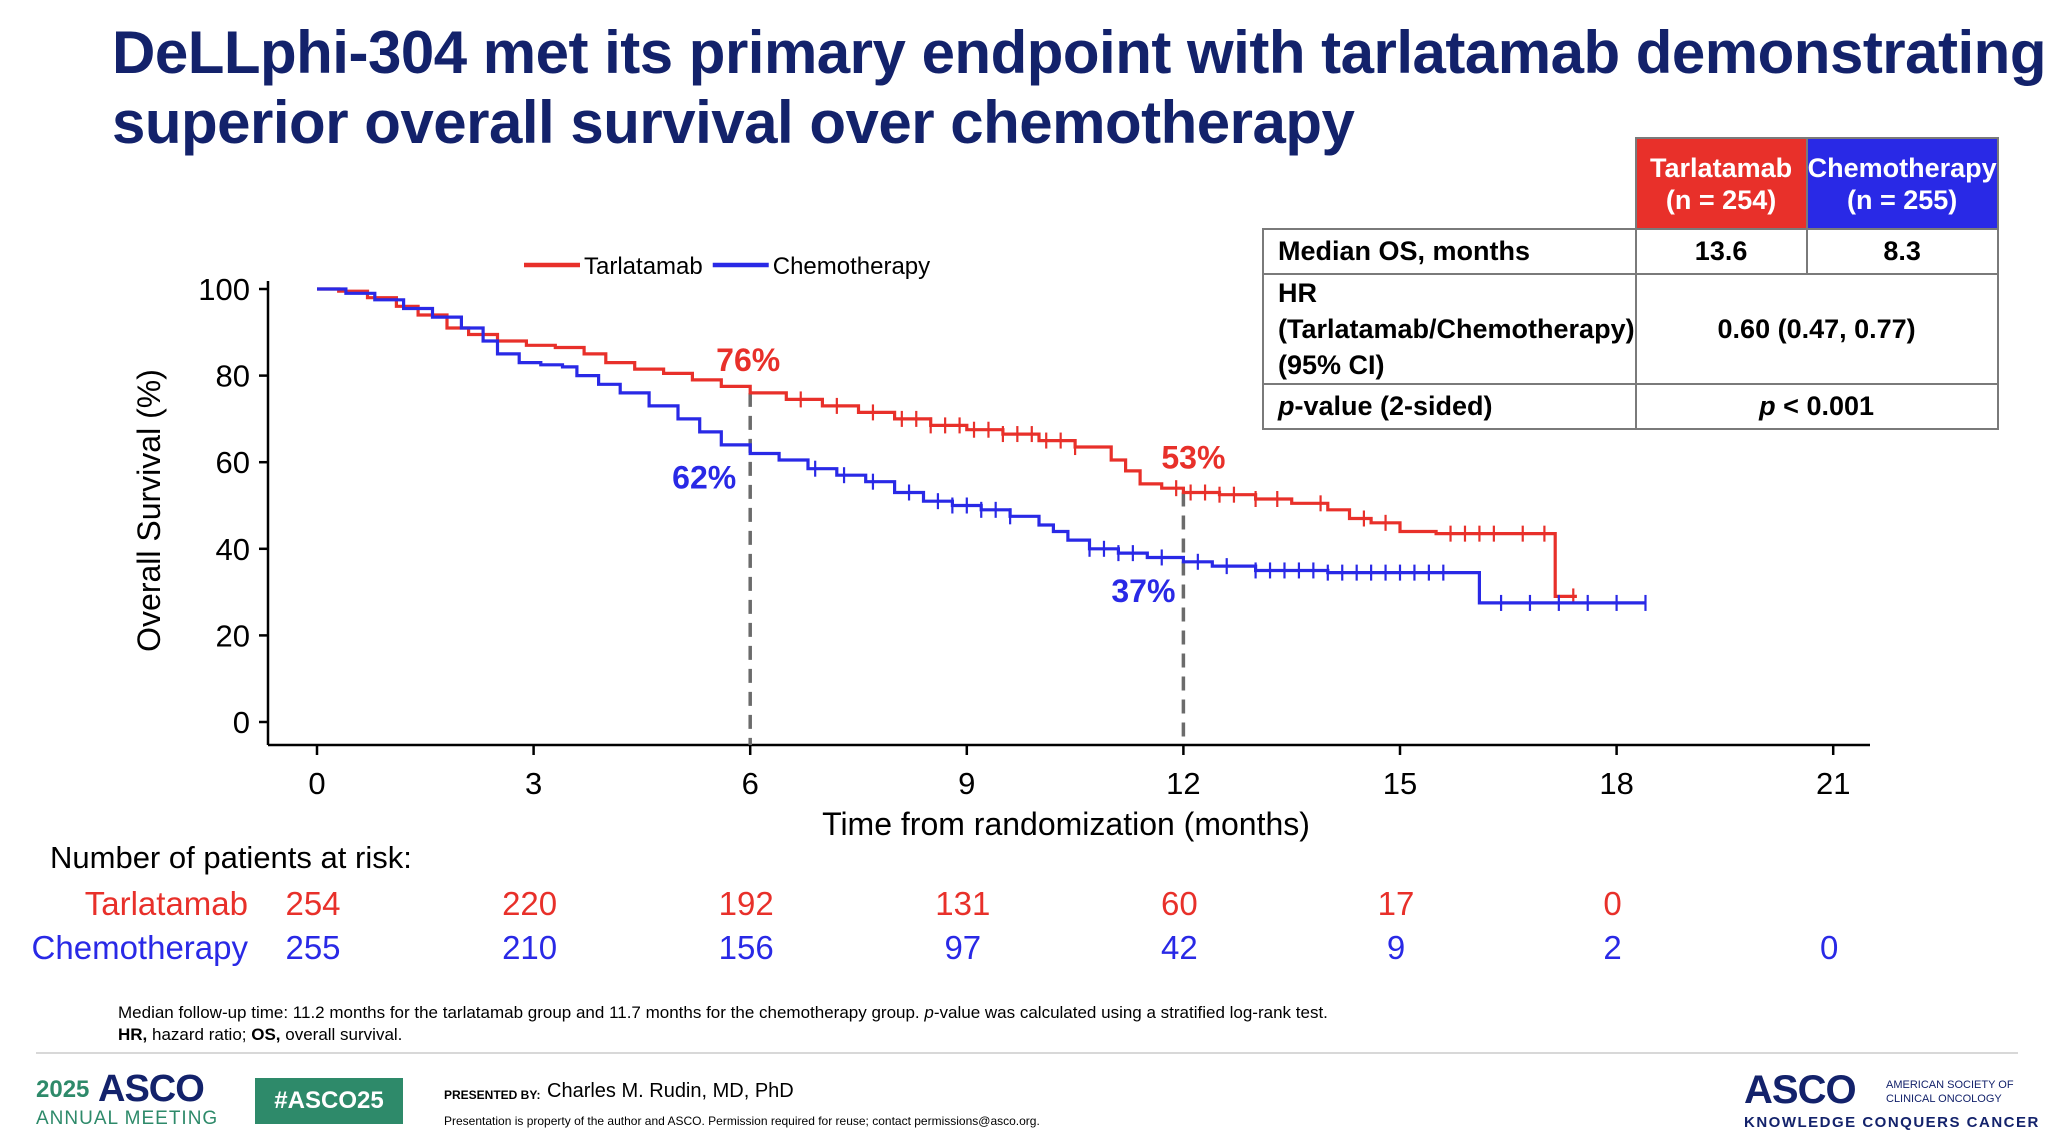 The image size is (2048, 1144). Describe the element at coordinates (1944, 1099) in the screenshot. I see `society-name-line-2: CLINICAL ONCOLOGY` at that location.